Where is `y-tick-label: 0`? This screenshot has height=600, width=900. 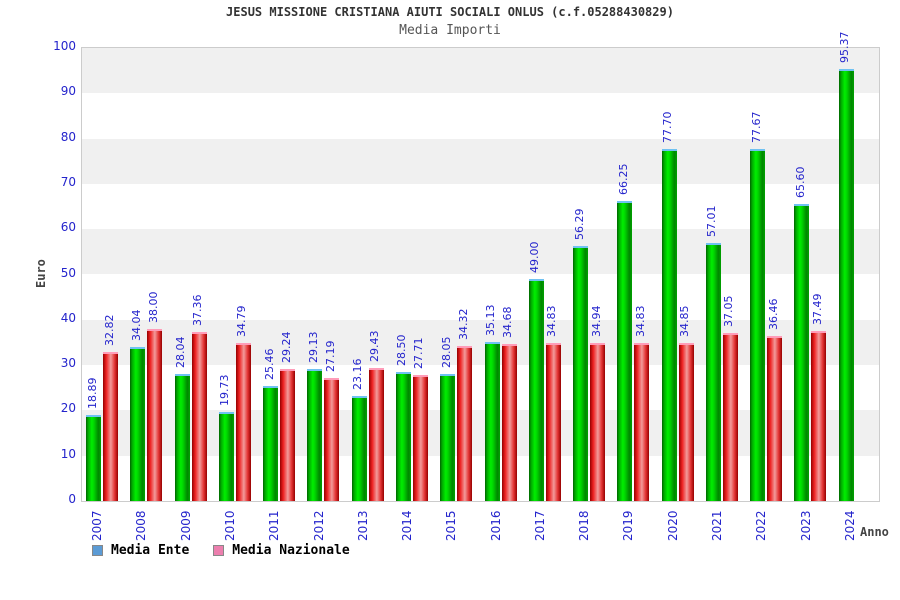
y-tick-label: 0 is located at coordinates (72, 499).